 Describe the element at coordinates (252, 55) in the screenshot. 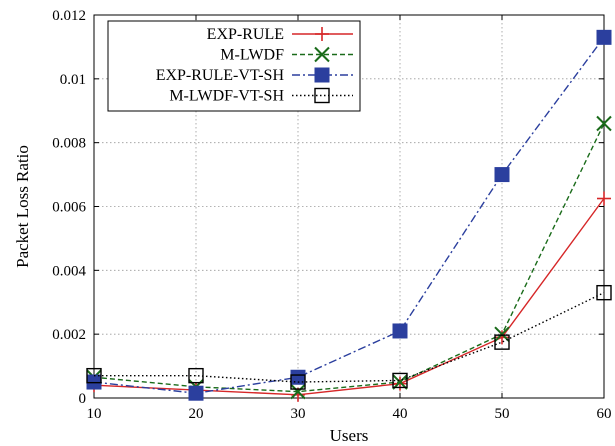

I see `legend-label: M-LWDF` at that location.